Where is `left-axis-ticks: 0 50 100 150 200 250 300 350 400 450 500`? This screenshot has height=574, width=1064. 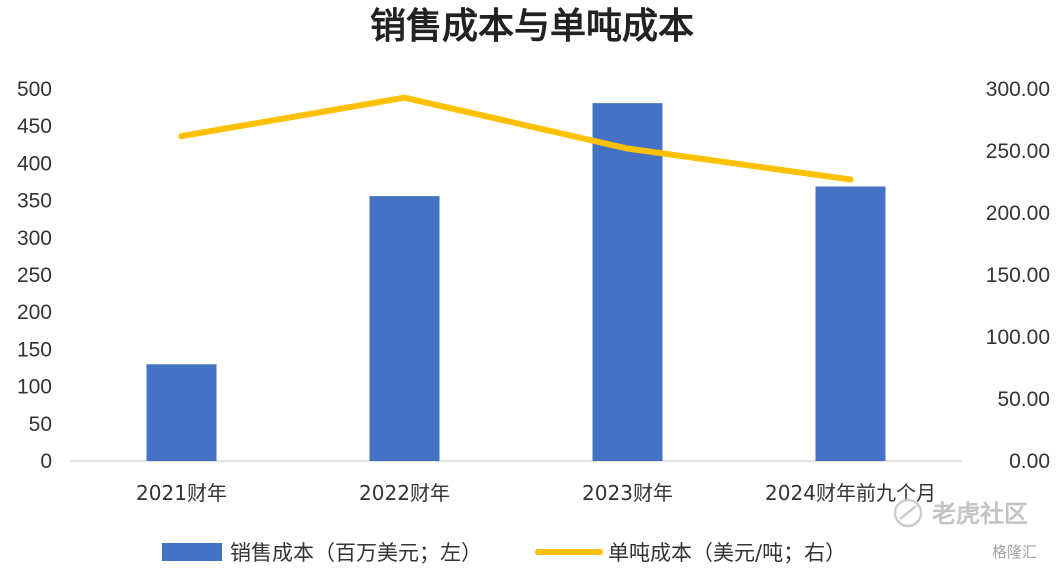
left-axis-ticks: 0 50 100 150 200 250 300 350 400 450 500 is located at coordinates (34, 275).